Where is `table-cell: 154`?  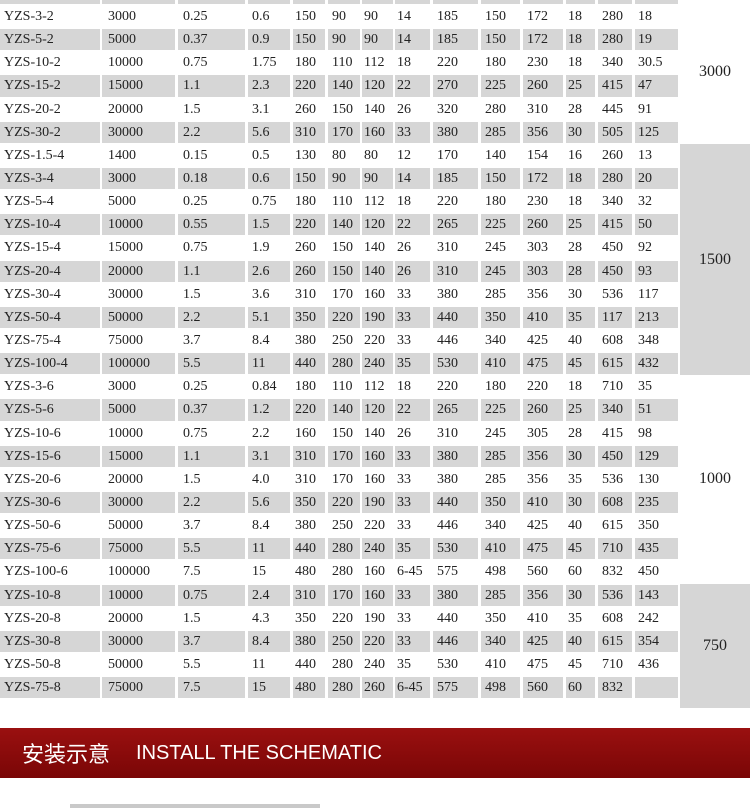 table-cell: 154 is located at coordinates (537, 155).